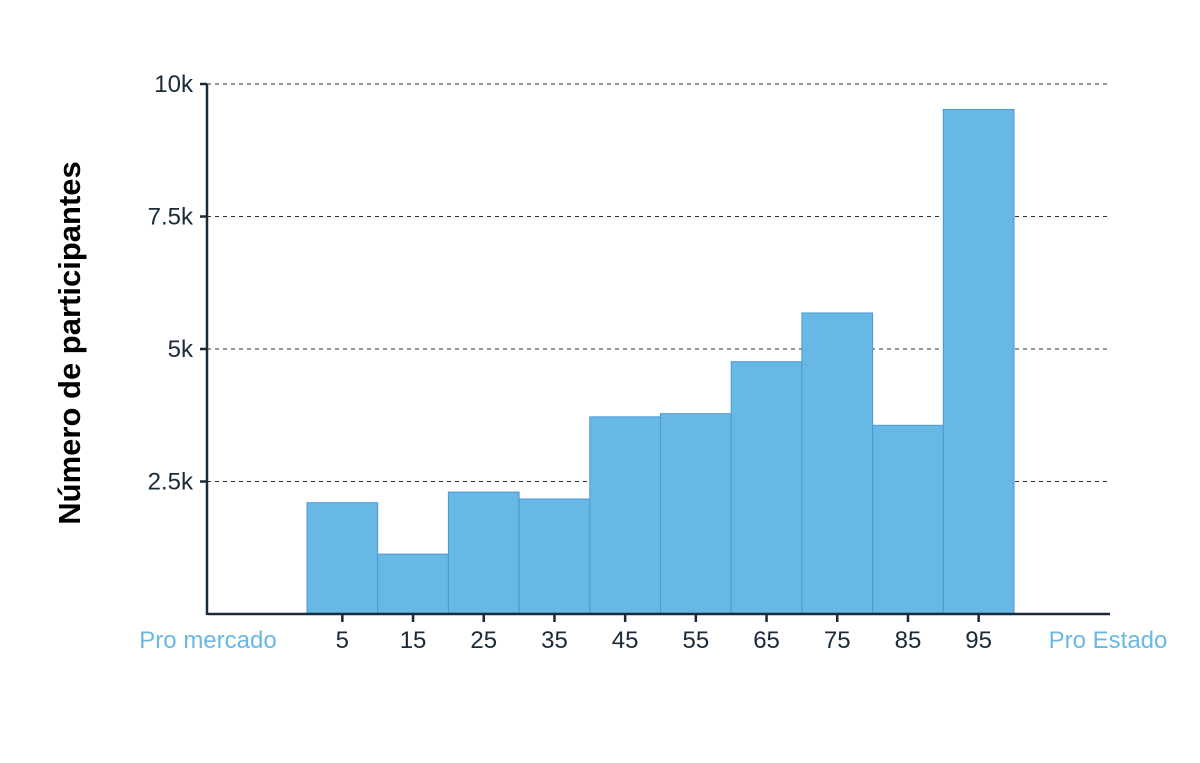 This screenshot has height=763, width=1200. Describe the element at coordinates (207, 640) in the screenshot. I see `x-left-end-label: Pro mercado` at that location.